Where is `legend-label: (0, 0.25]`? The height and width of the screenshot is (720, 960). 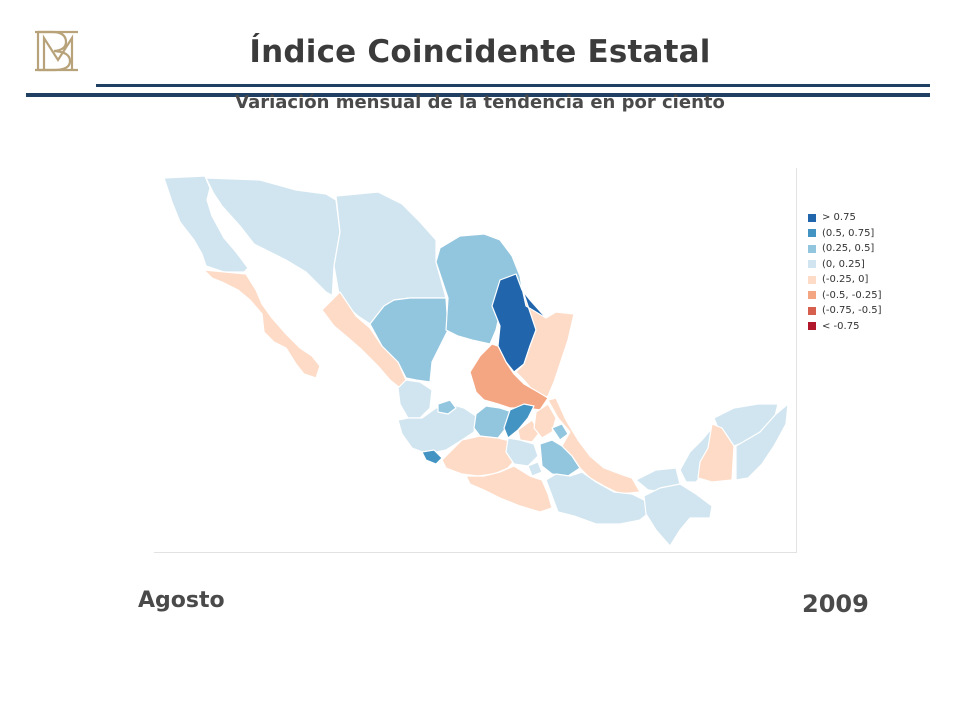
legend-label: (0, 0.25] is located at coordinates (843, 264).